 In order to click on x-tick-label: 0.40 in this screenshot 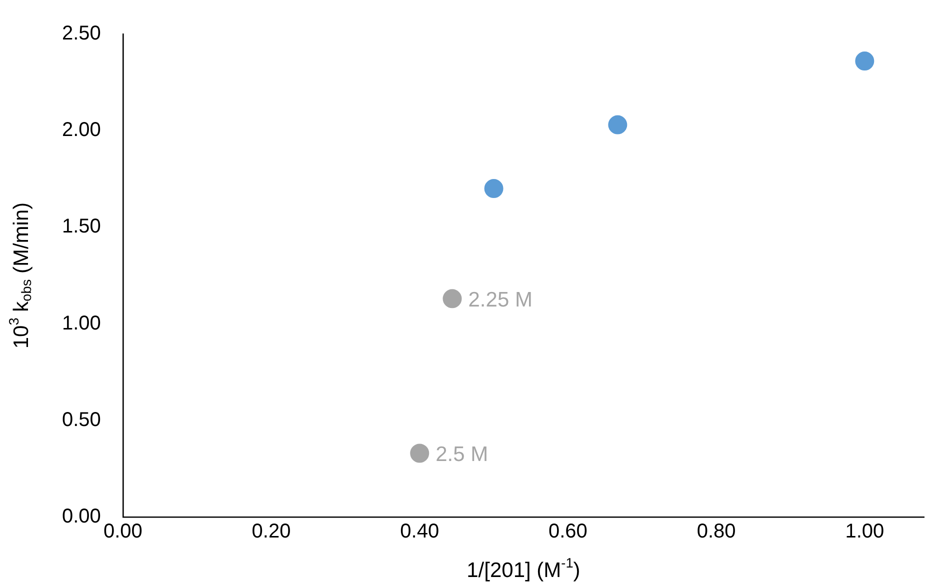, I will do `click(420, 531)`.